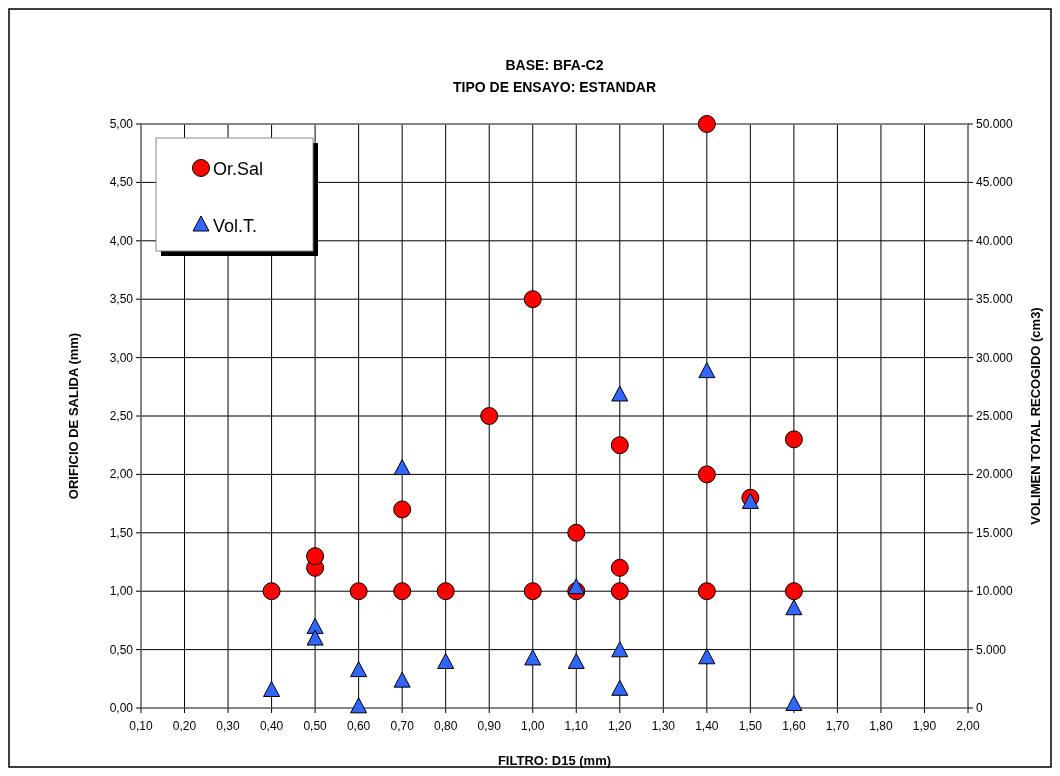  What do you see at coordinates (995, 357) in the screenshot?
I see `y2-tick-label: 30.000` at bounding box center [995, 357].